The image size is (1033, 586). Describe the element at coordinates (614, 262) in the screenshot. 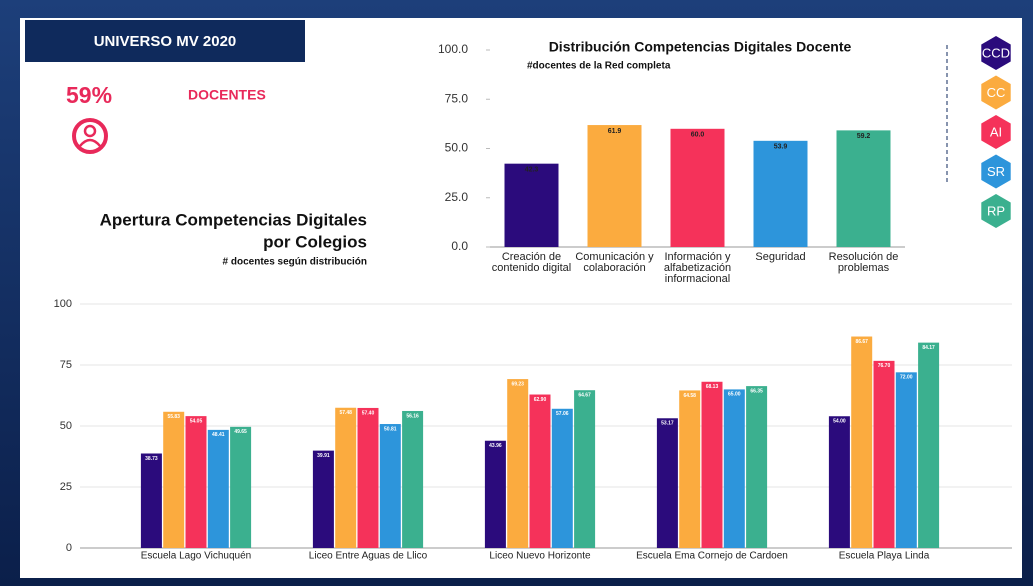

I see `x-tick-label: Comunicación y colaboración` at that location.